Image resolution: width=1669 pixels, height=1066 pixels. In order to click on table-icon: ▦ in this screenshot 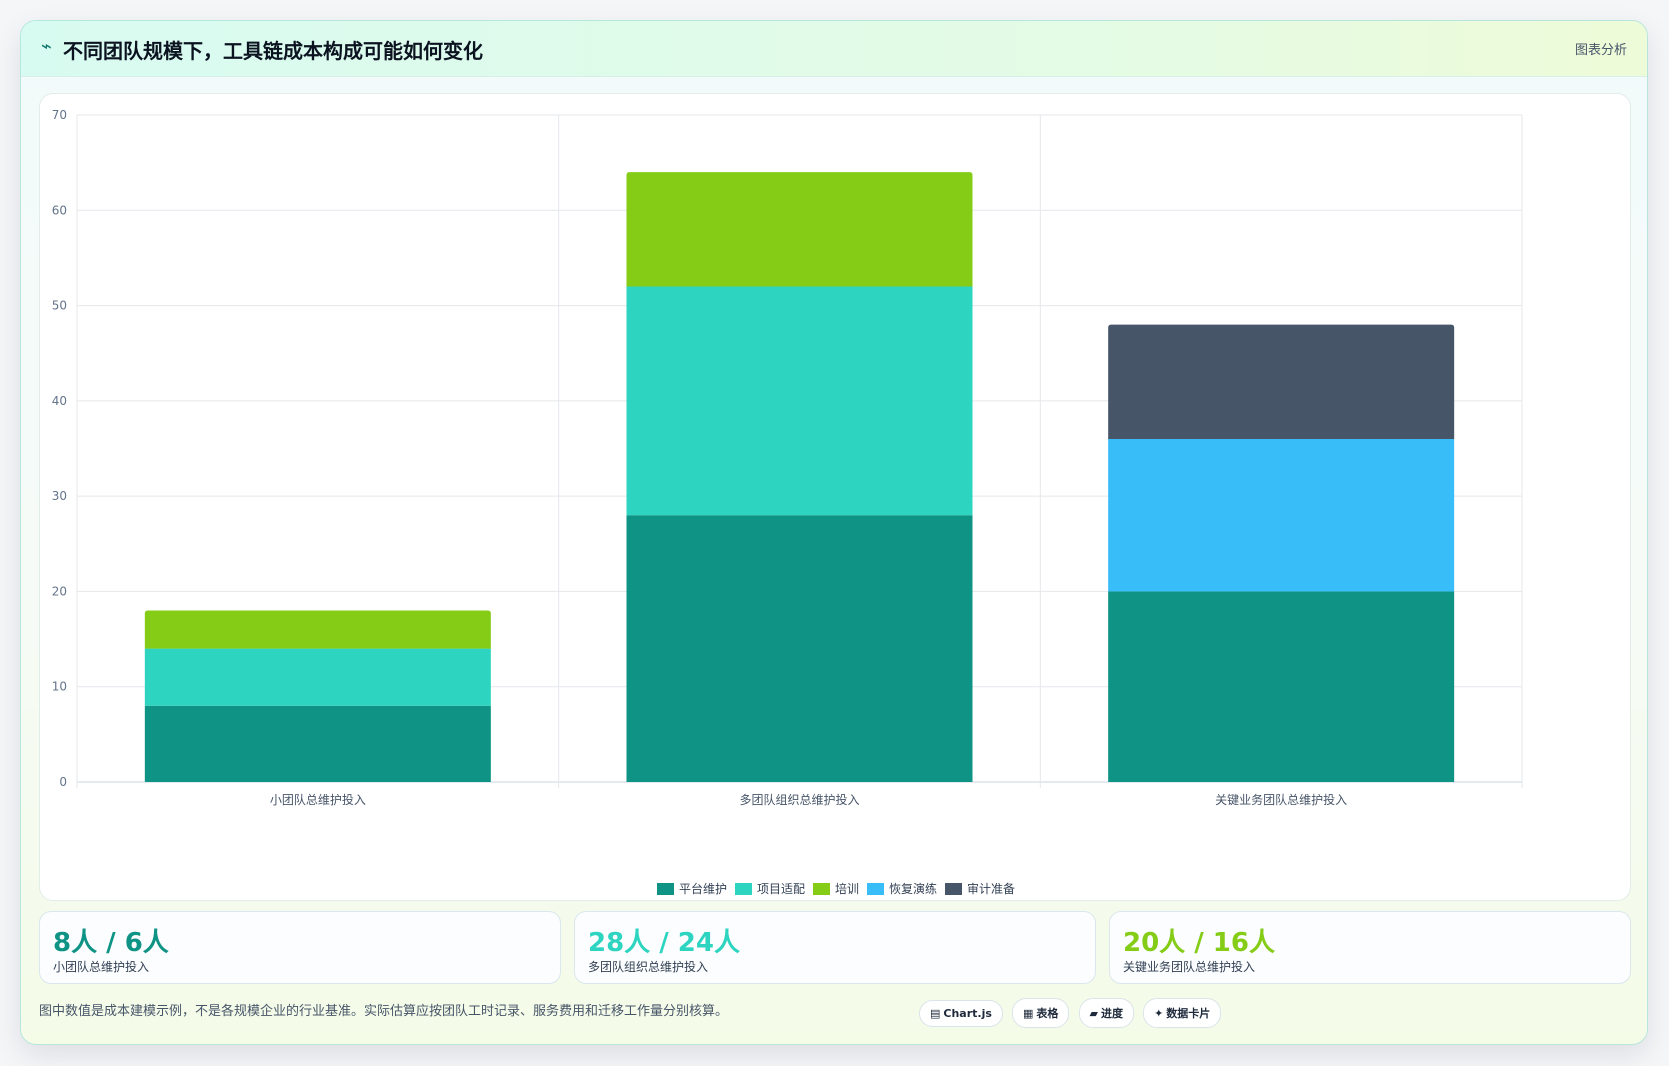, I will do `click(1028, 1013)`.